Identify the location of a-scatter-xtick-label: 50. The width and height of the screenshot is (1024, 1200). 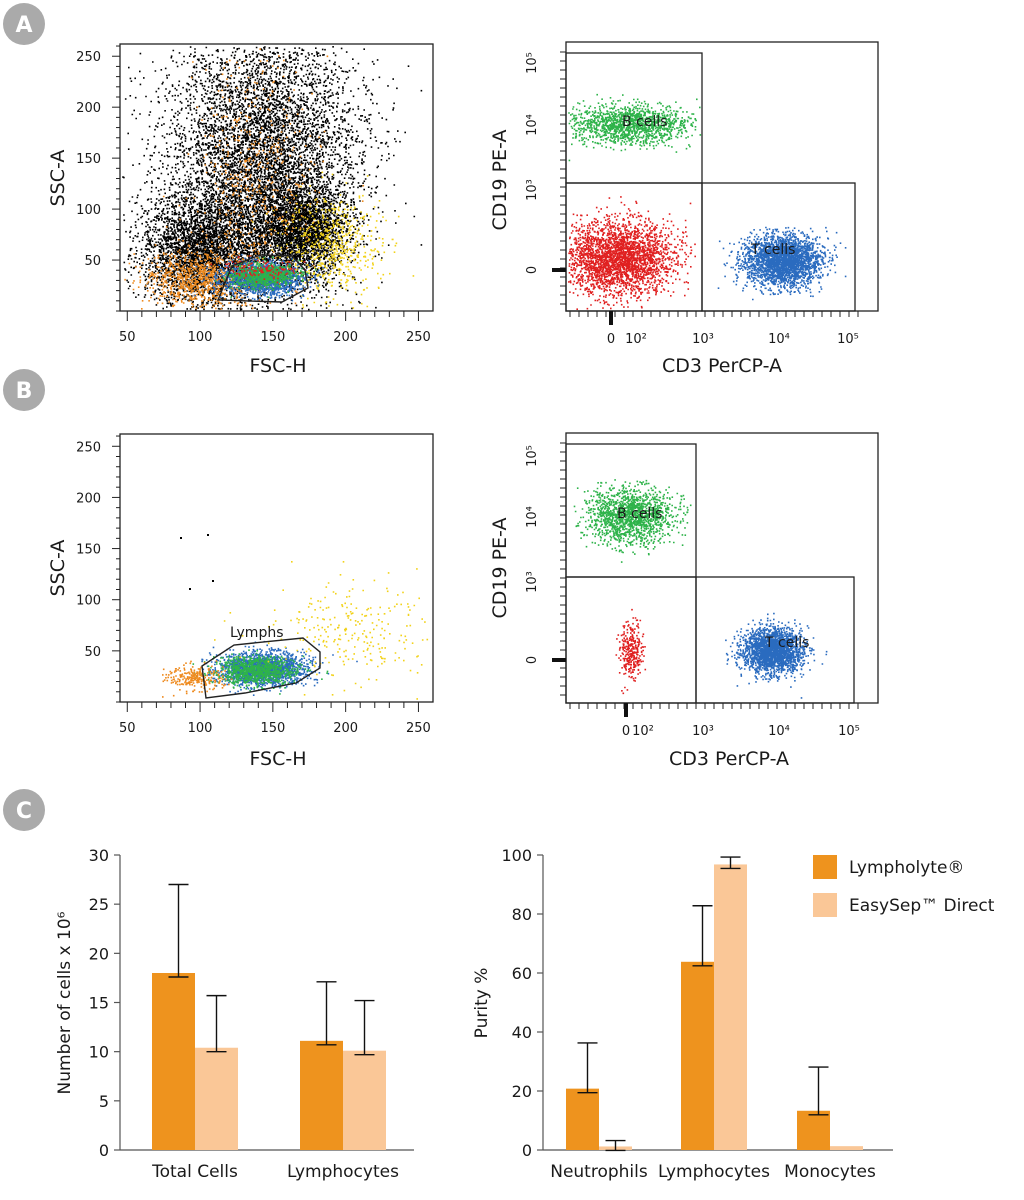
(127, 337).